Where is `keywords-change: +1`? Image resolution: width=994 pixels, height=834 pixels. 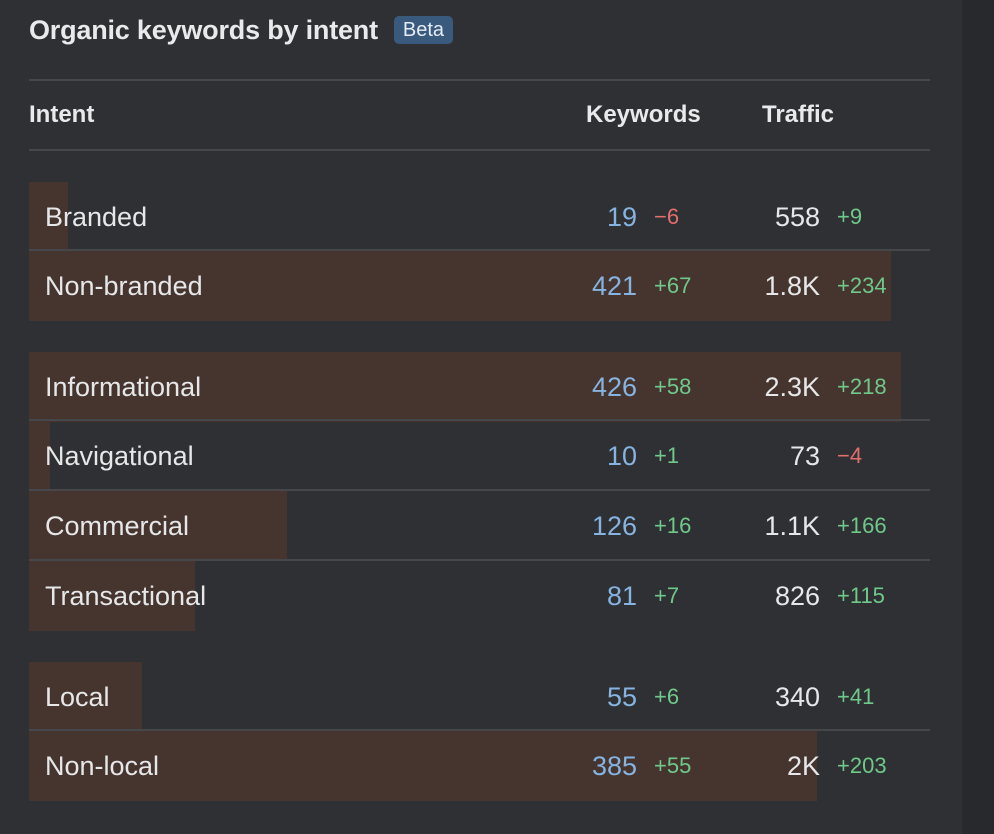 keywords-change: +1 is located at coordinates (667, 455).